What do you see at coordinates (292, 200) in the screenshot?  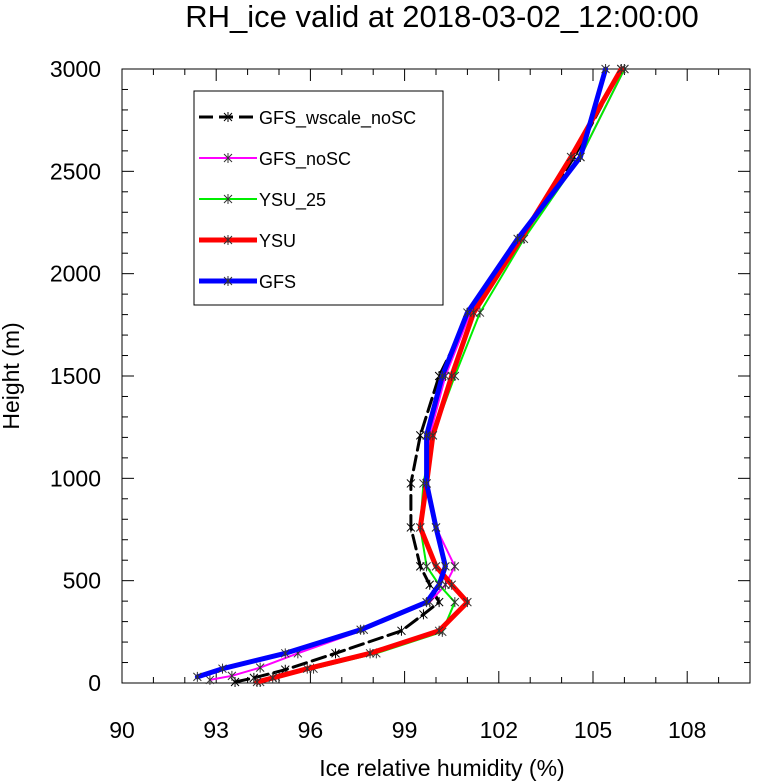 I see `legend-label: YSU_25` at bounding box center [292, 200].